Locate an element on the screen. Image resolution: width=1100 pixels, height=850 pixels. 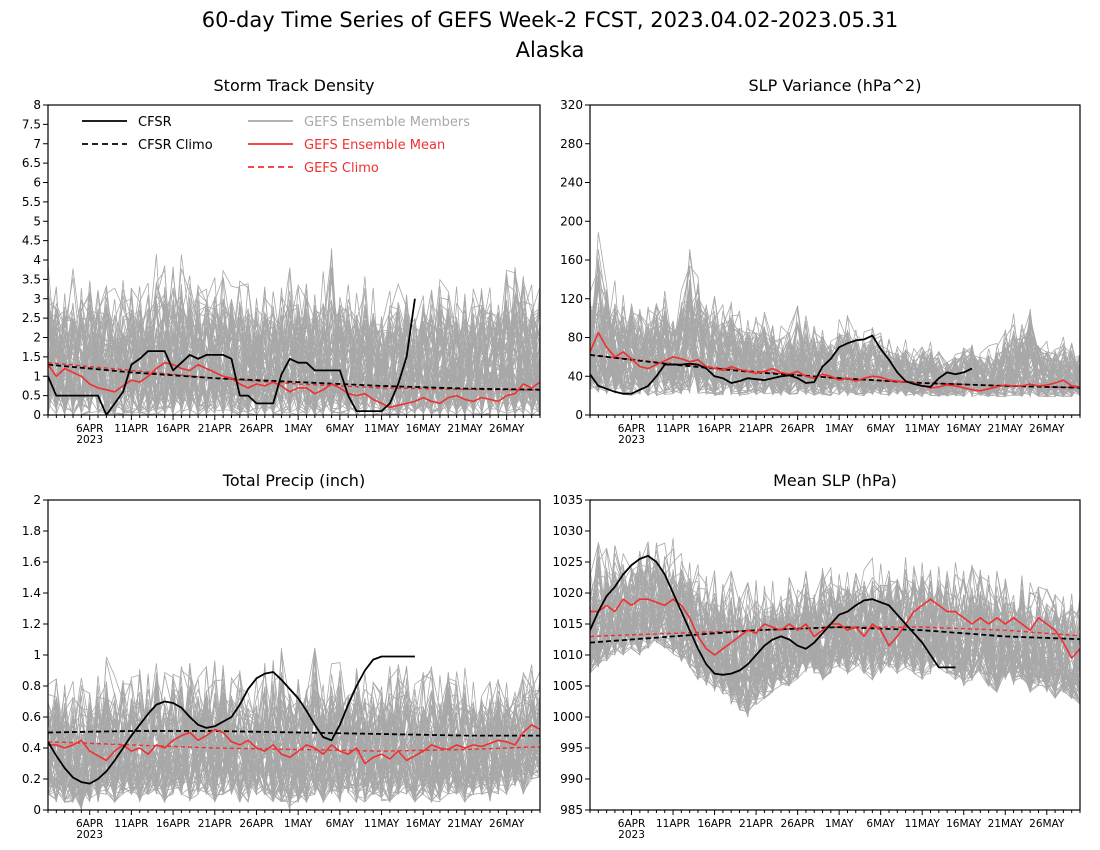
y-tick-label: 1035 is located at coordinates (567, 500).